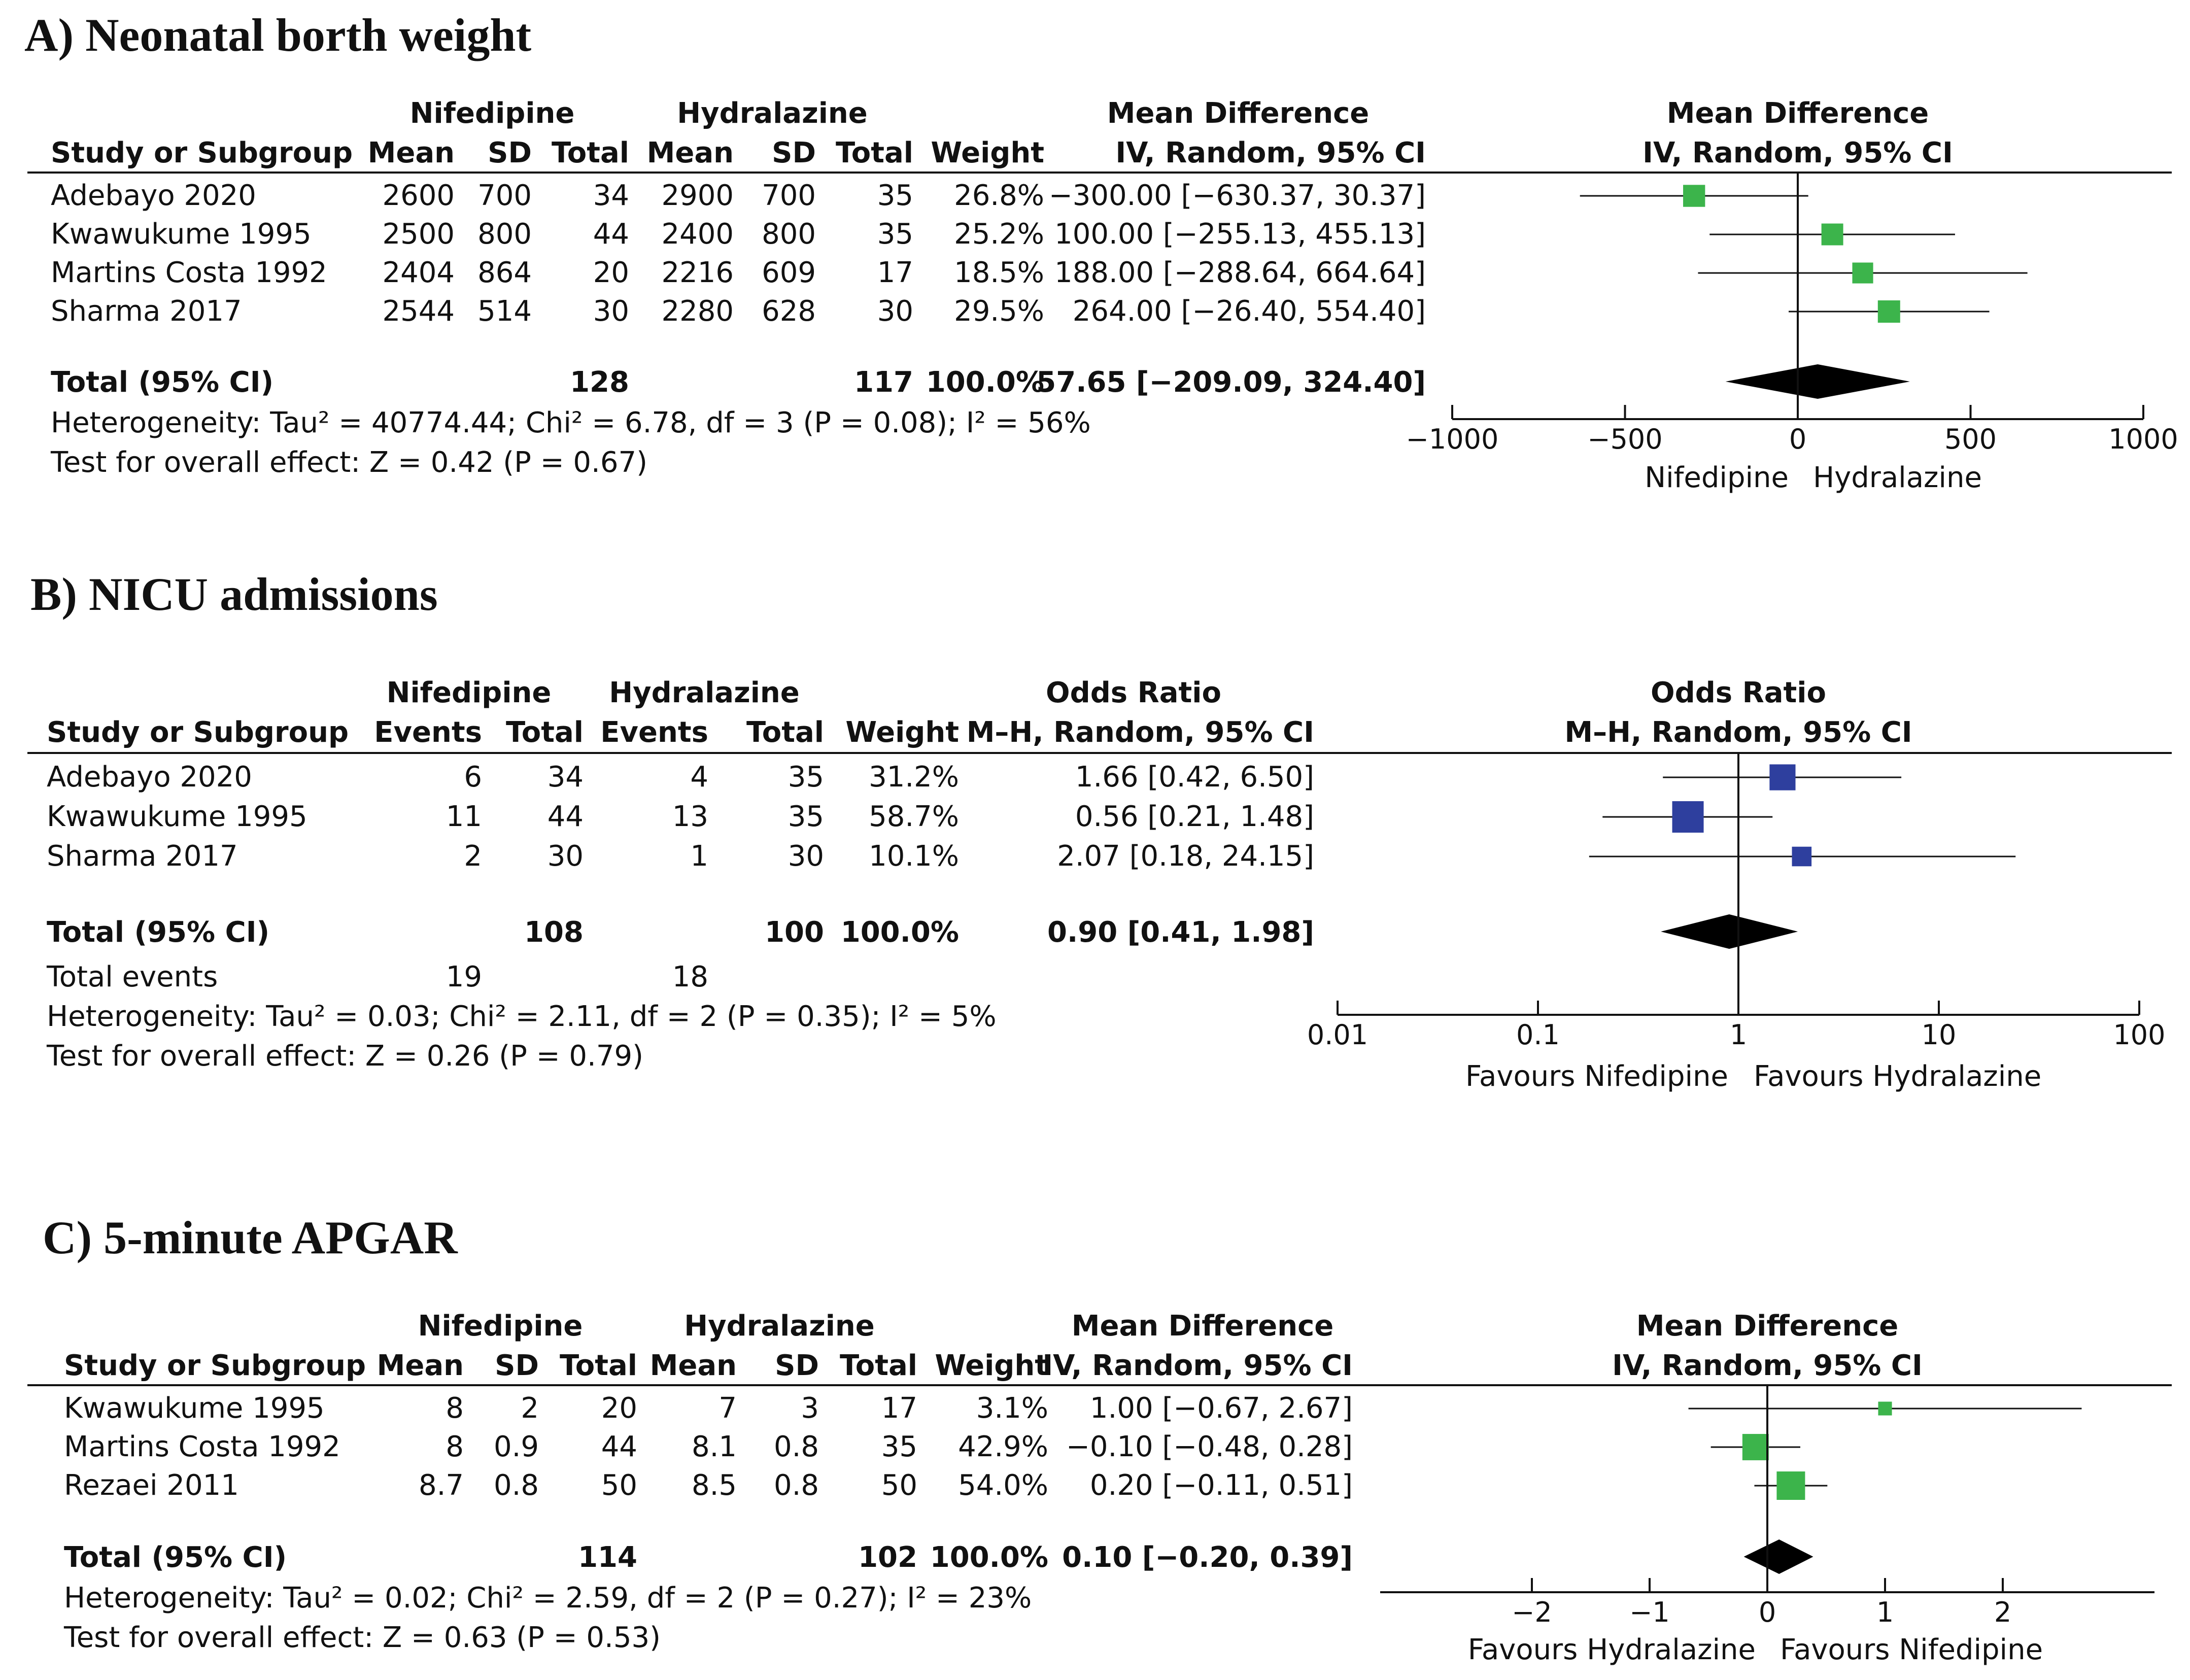  Describe the element at coordinates (428, 732) in the screenshot. I see `col-header: Events` at that location.